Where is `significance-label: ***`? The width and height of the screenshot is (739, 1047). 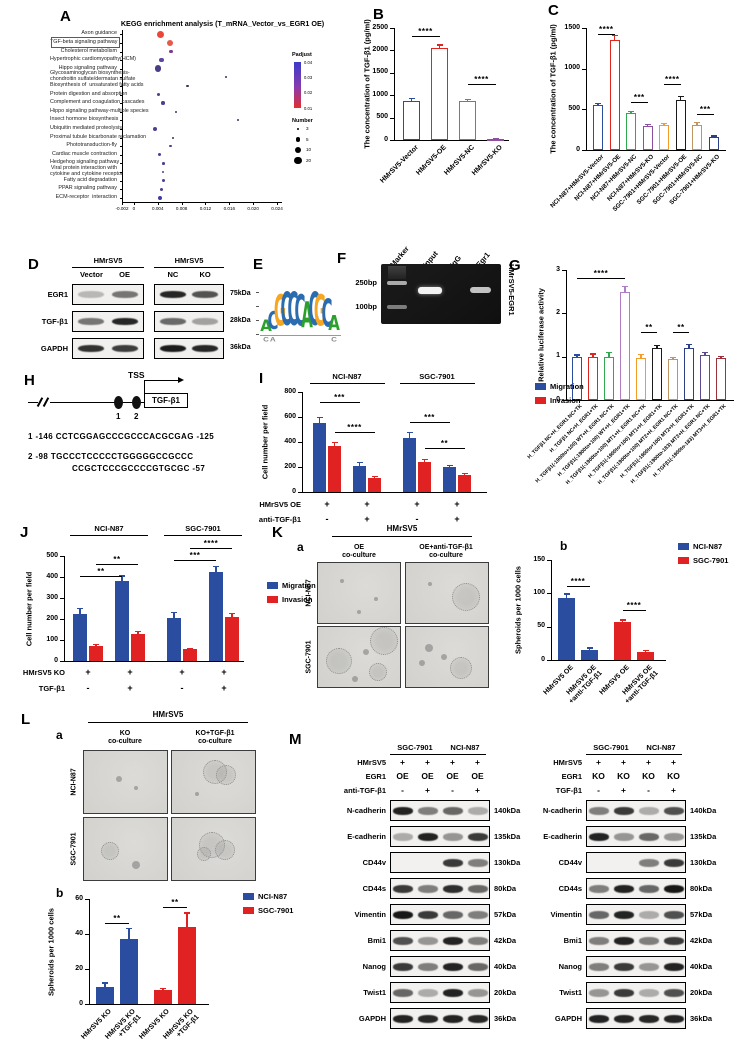
significance-label: *** is located at coordinates (429, 417).